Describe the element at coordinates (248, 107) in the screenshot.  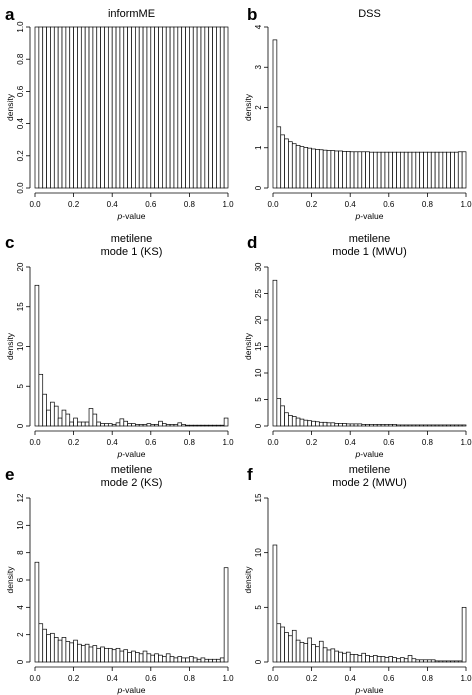
I see `y-axis-label: density` at that location.